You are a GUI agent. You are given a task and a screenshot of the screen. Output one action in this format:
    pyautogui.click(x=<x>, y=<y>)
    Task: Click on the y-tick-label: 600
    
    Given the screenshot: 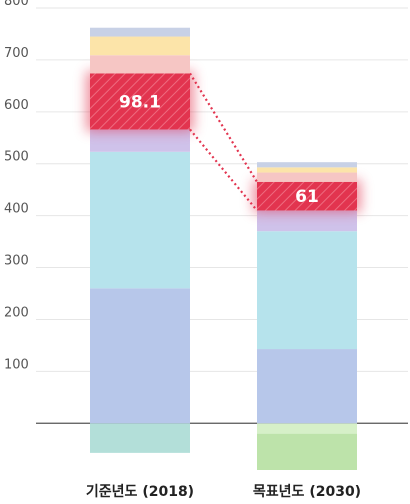 What is the action you would take?
    pyautogui.click(x=16, y=105)
    